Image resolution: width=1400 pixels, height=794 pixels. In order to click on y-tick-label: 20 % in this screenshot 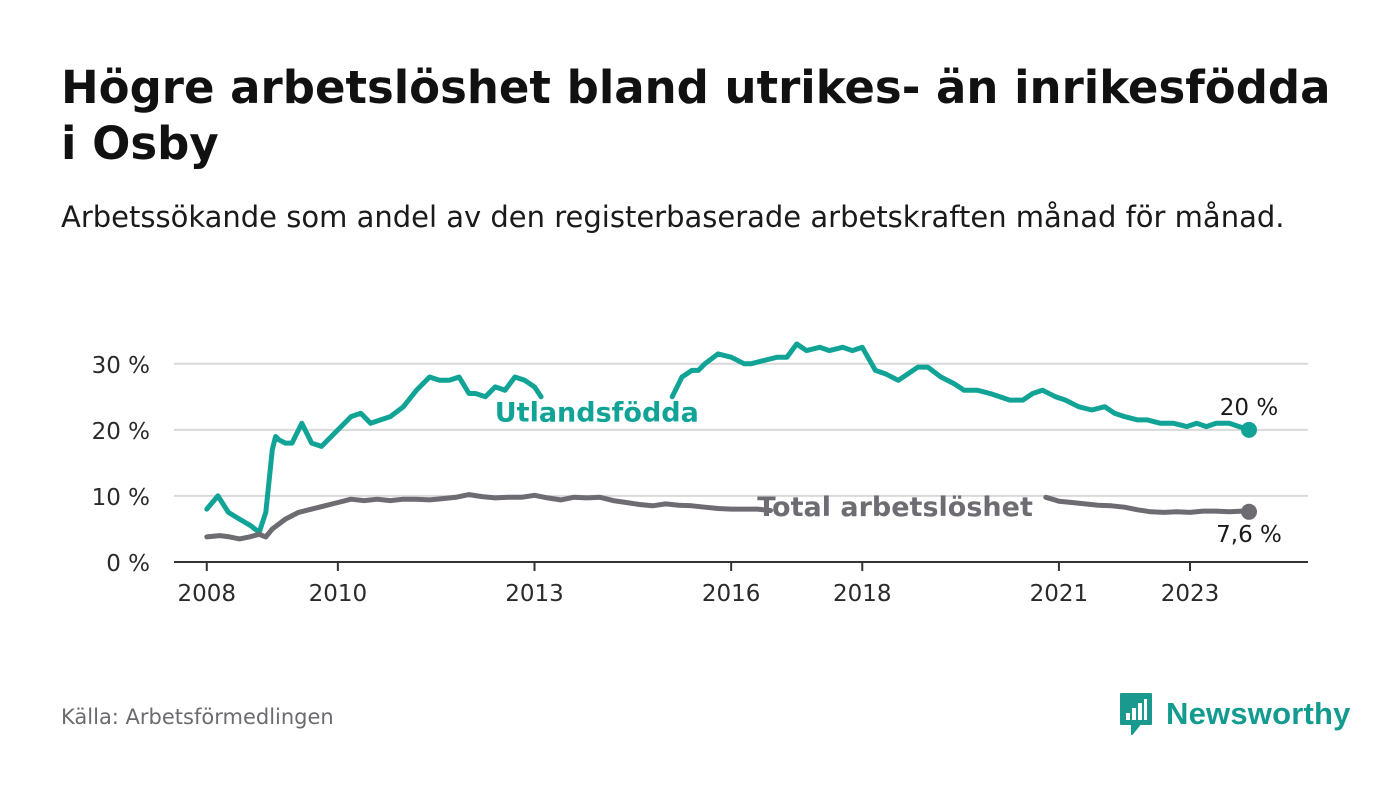, I will do `click(121, 432)`.